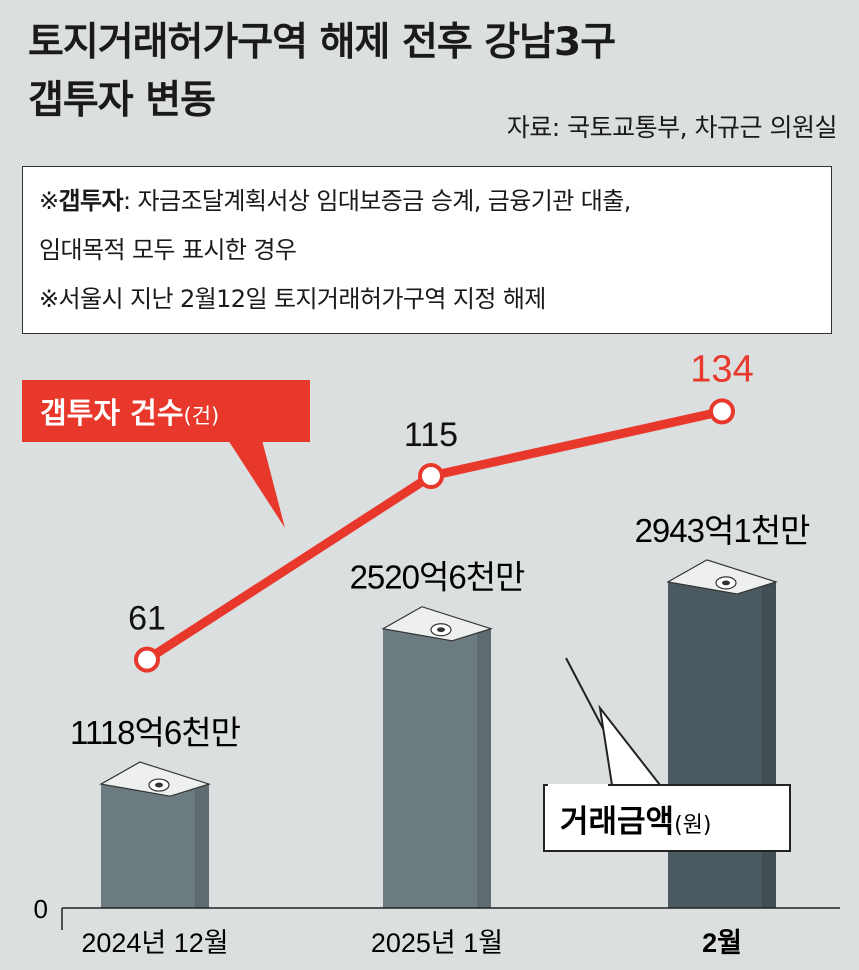 This screenshot has height=970, width=859. I want to click on x-tick-label-1: 2025년 1월, so click(437, 943).